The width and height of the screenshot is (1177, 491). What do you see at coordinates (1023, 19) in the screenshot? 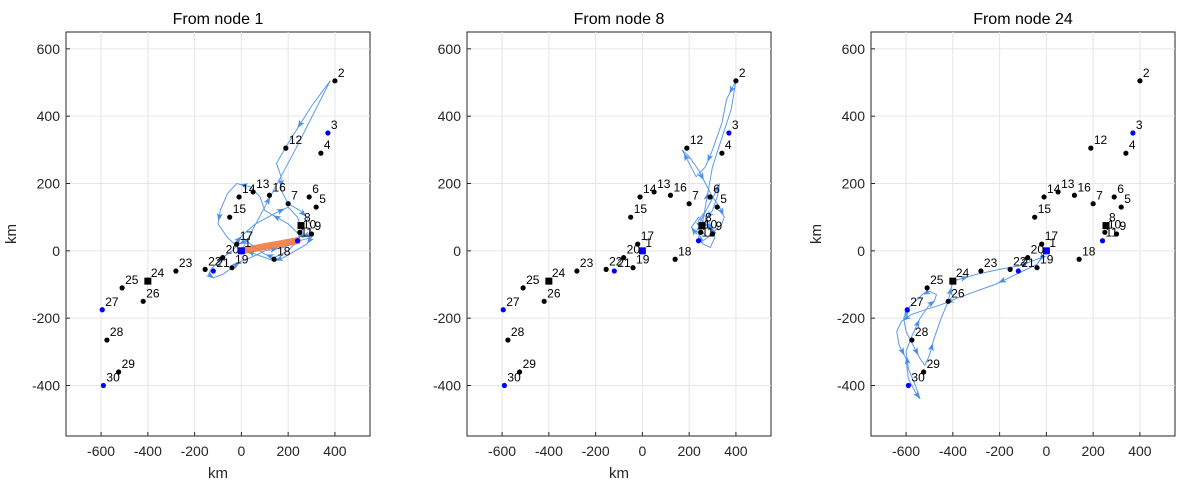
I see `panel-title: From node 24` at bounding box center [1023, 19].